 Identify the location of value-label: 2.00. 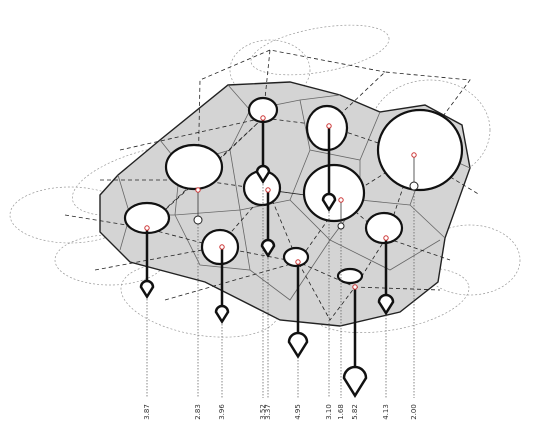
(414, 412).